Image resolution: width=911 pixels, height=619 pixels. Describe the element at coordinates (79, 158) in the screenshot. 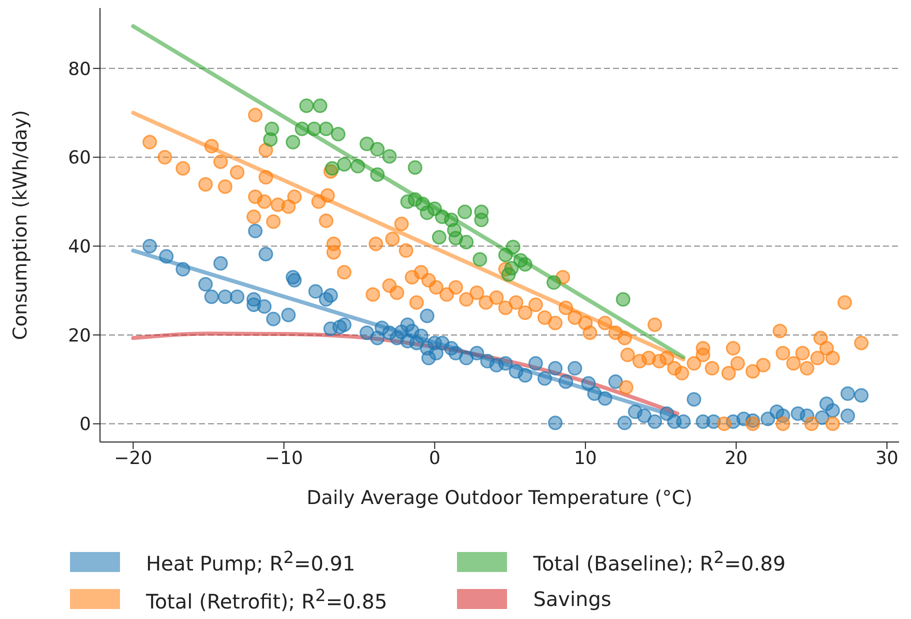

I see `y-tick-label: 60` at that location.